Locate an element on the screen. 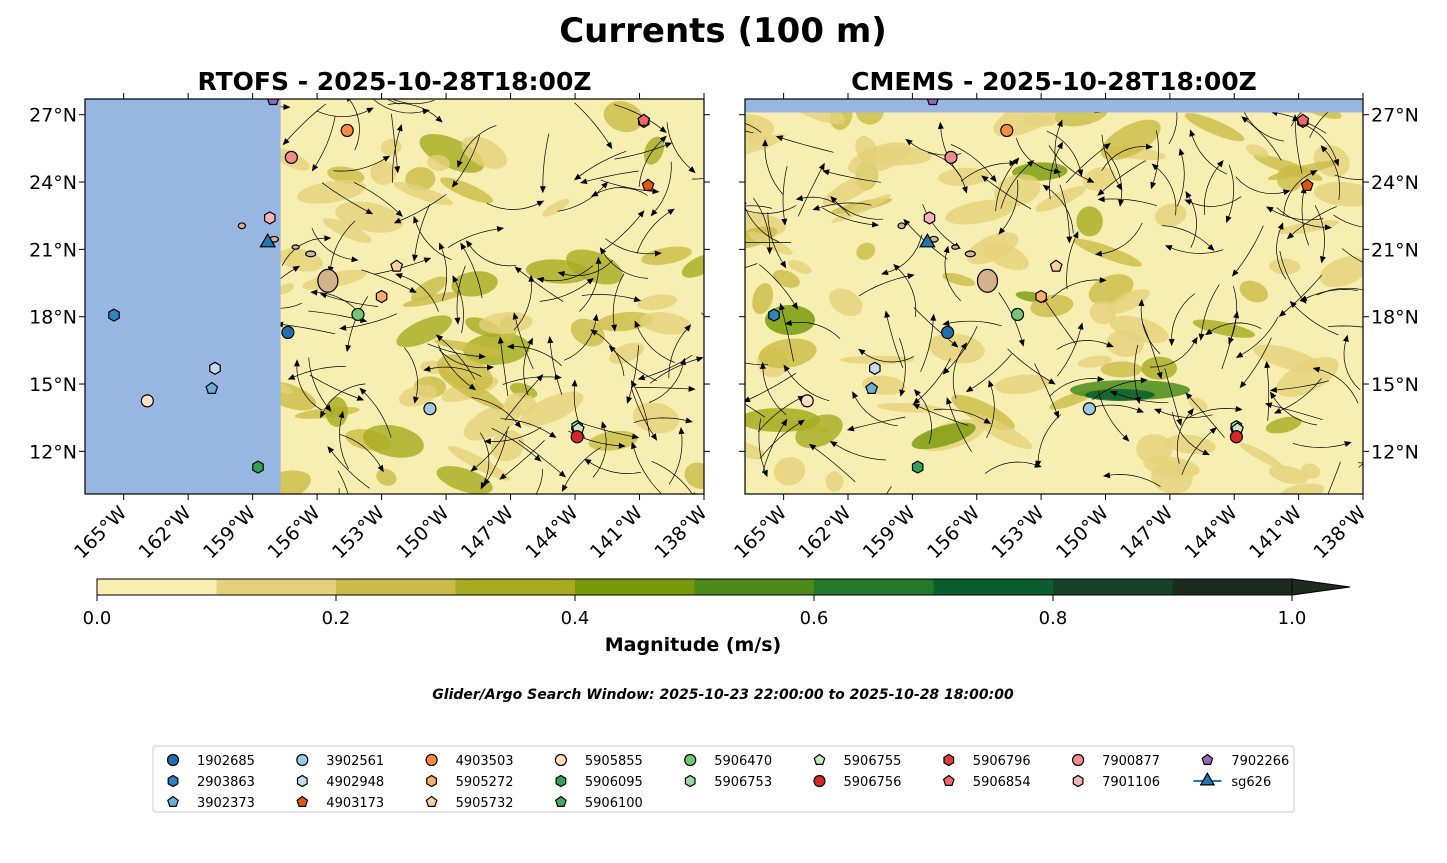 This screenshot has height=863, width=1447. y-tick-label: 27°N is located at coordinates (53, 116).